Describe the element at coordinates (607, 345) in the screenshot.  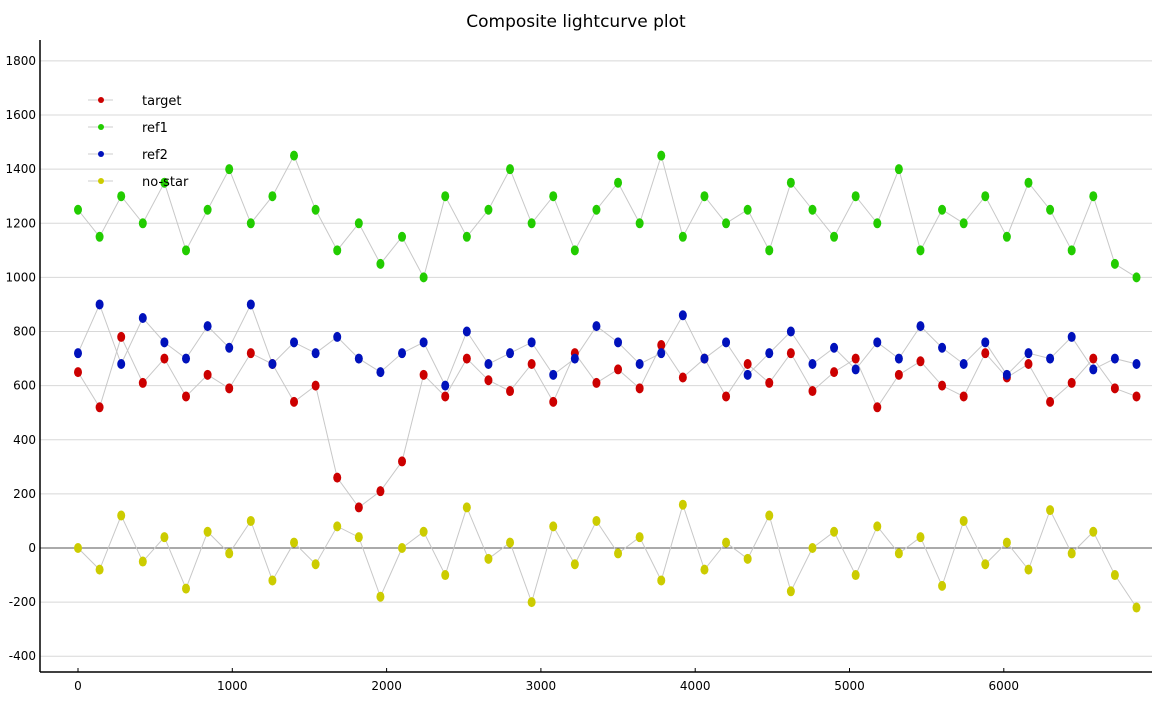
I see `series-line-ref2` at that location.